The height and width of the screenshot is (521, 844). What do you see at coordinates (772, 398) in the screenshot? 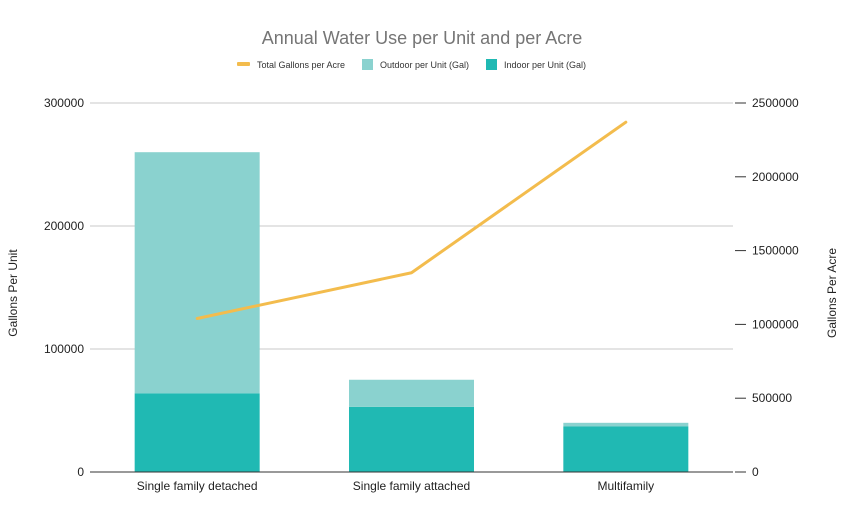
I see `y2-tick-label: 500000` at bounding box center [772, 398].